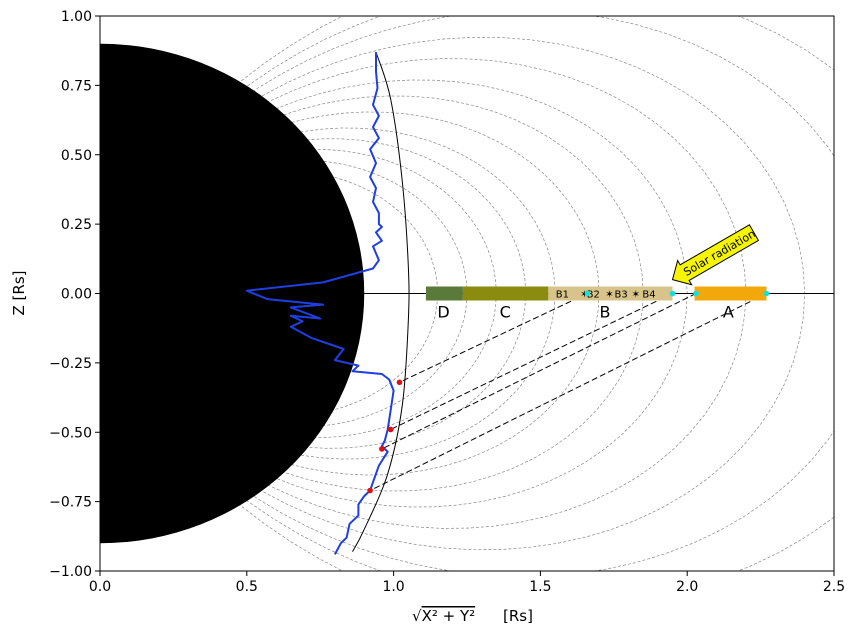 This screenshot has width=851, height=629. What do you see at coordinates (593, 295) in the screenshot?
I see `b-subring-label: B2` at bounding box center [593, 295].